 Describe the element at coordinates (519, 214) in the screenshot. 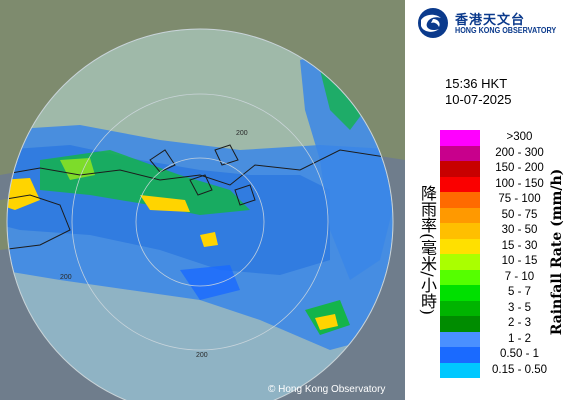

I see `legend-label: 50 - 75` at that location.